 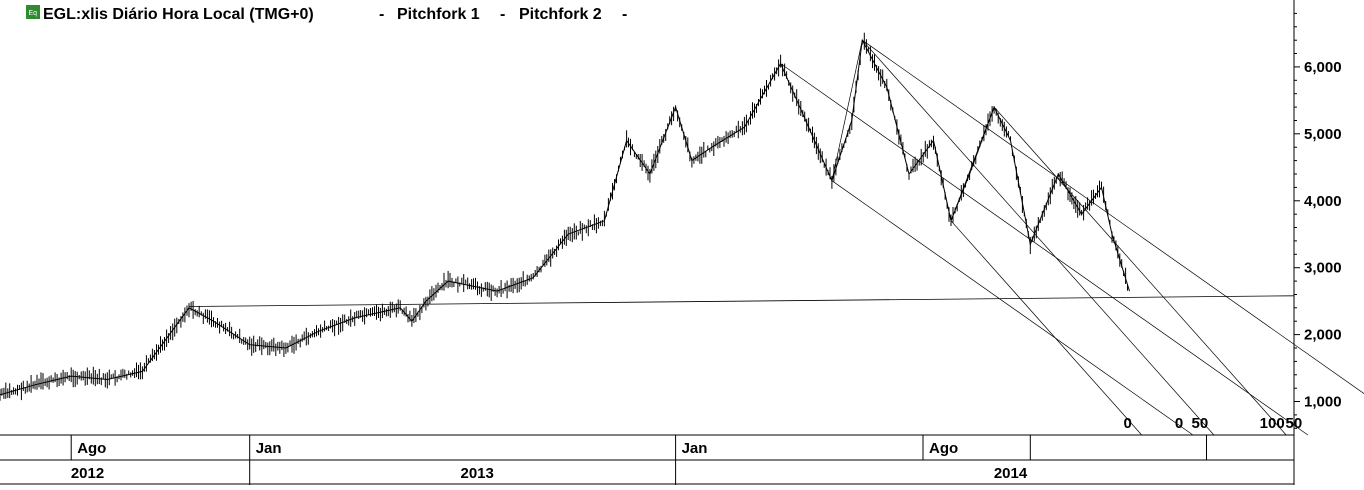 I want to click on x-axis: Ago Jan Jan Ago 2012 2013 2014, so click(x=549, y=461).